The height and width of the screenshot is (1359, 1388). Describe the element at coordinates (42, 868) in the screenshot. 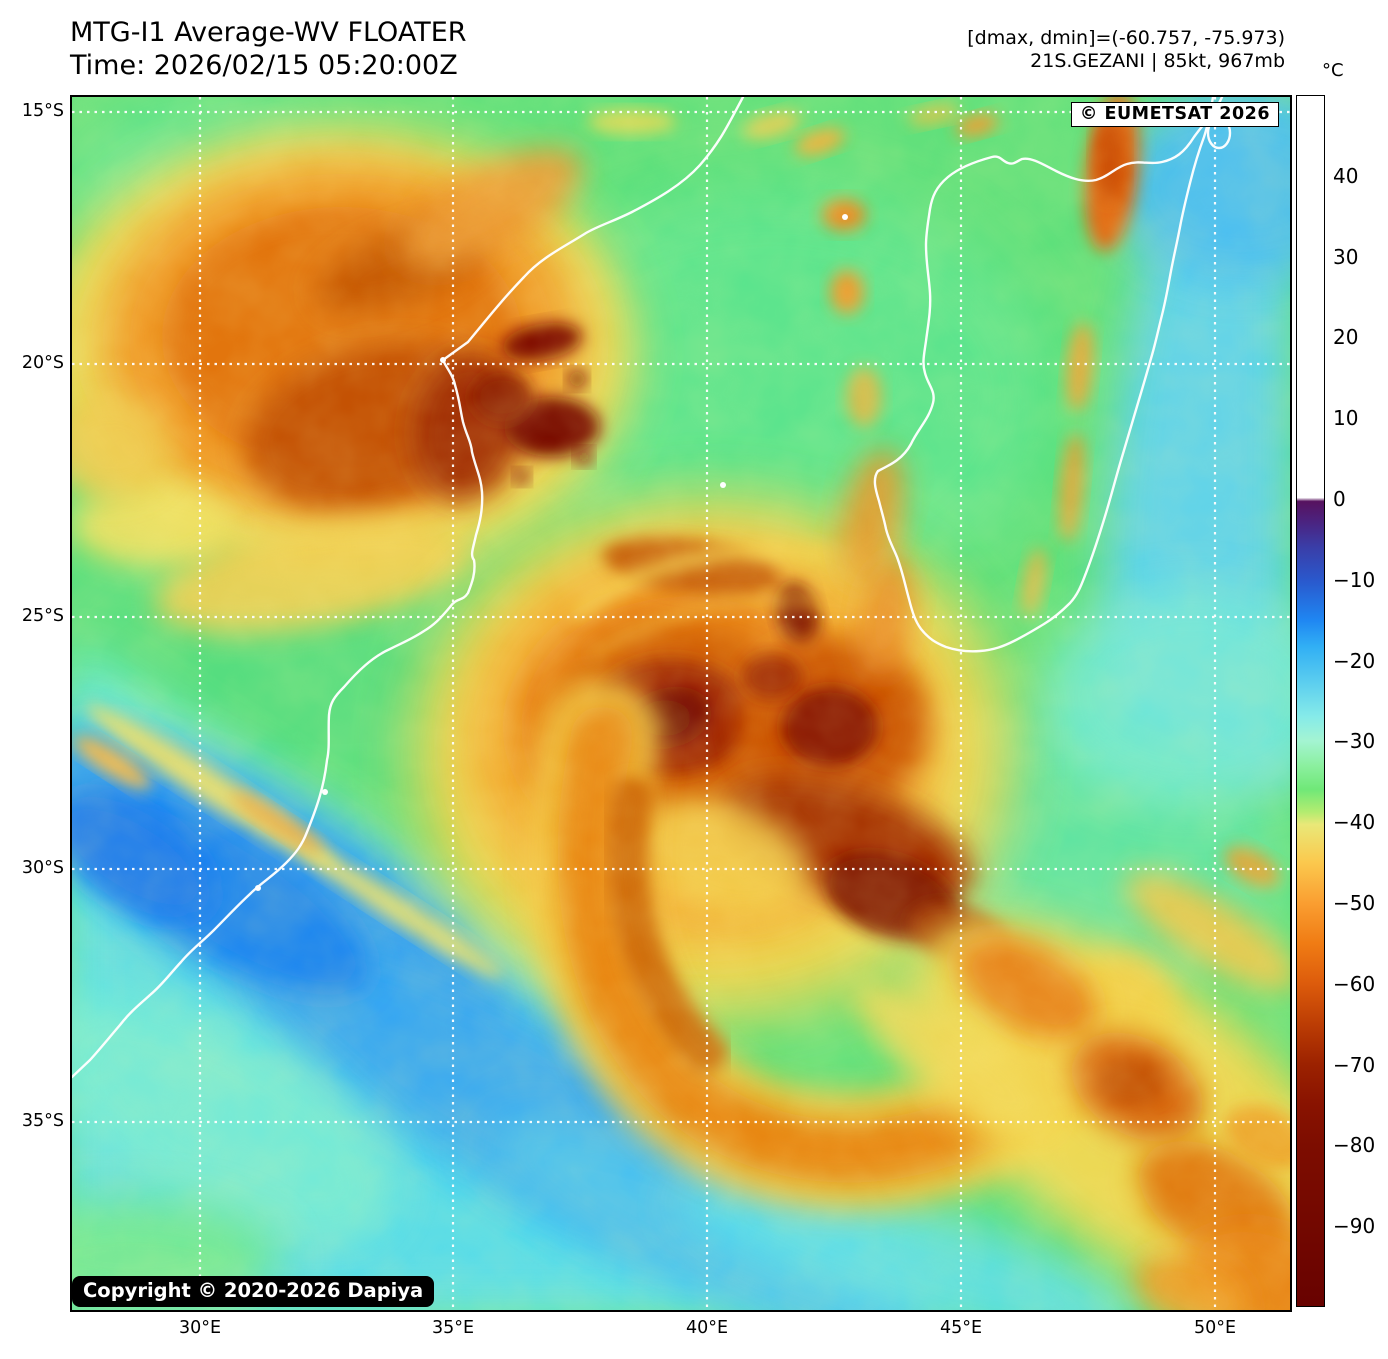

I see `latitude-tick: 30°S` at that location.